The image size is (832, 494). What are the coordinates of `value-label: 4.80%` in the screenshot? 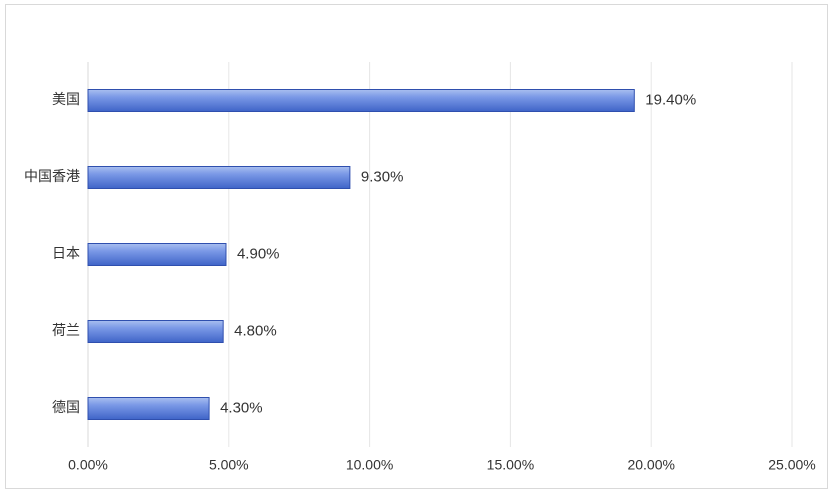 It's located at (255, 330).